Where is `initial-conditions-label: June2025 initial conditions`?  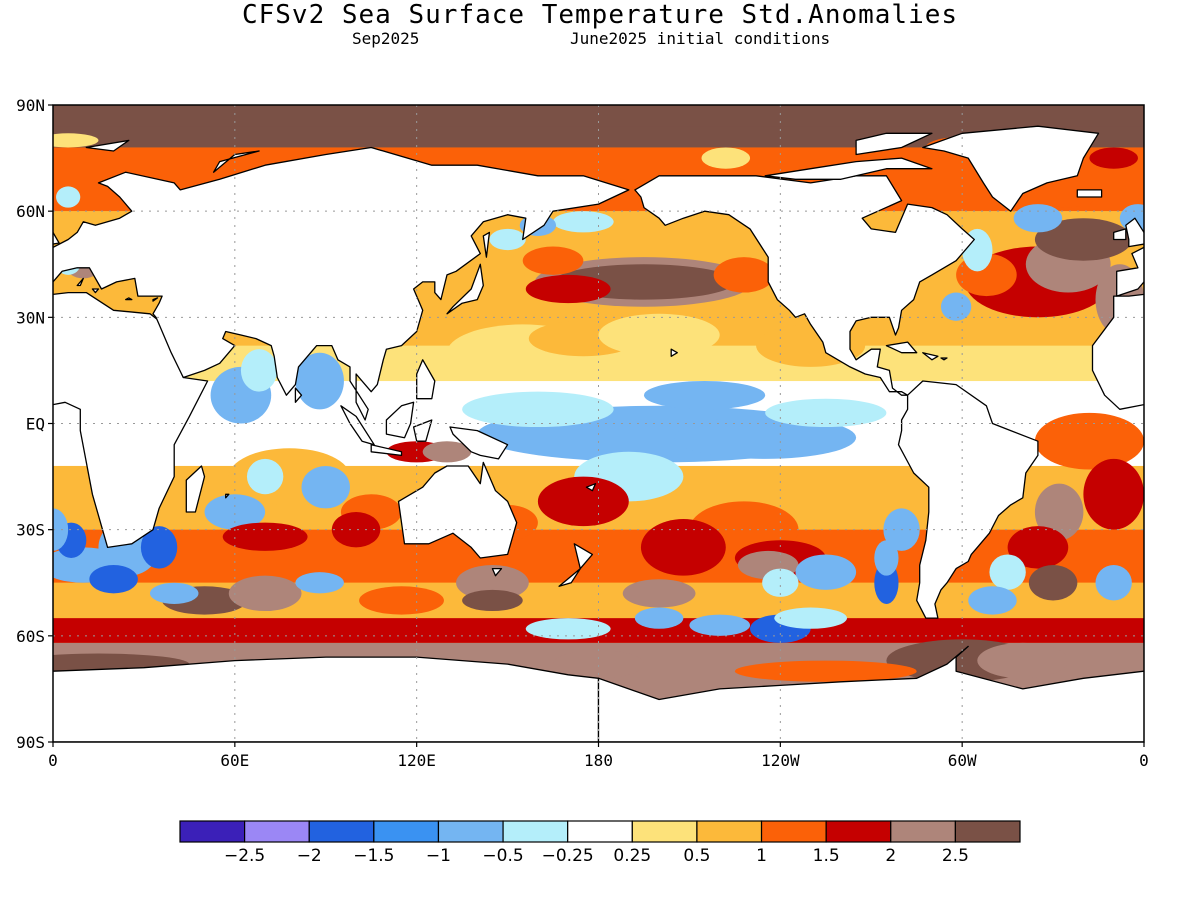
initial-conditions-label: June2025 initial conditions is located at coordinates (700, 38).